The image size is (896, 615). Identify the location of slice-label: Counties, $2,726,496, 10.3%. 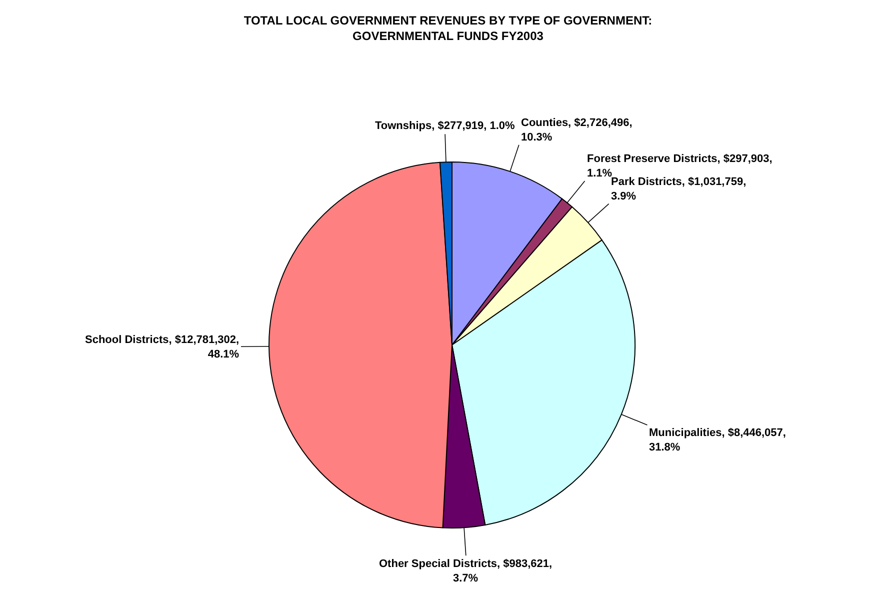
(576, 130).